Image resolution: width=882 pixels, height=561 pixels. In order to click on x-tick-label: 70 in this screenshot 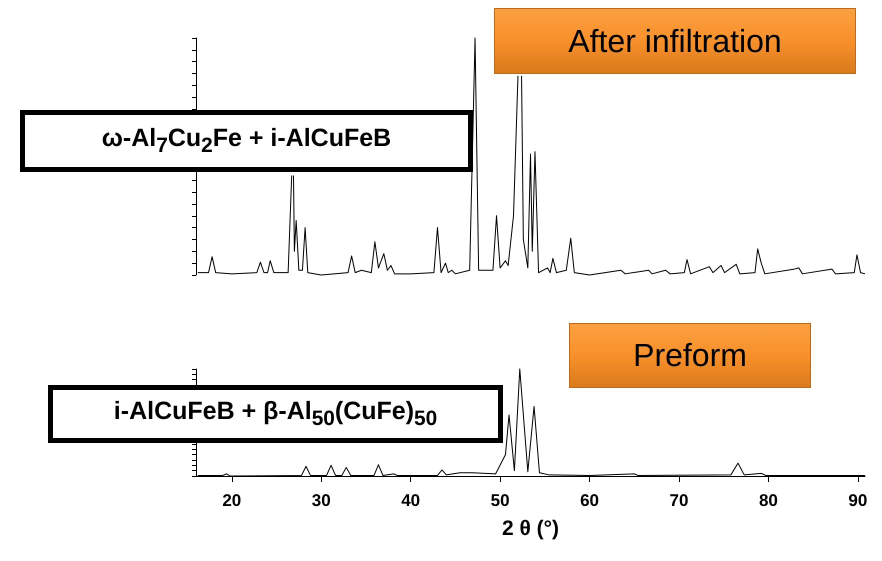, I will do `click(679, 500)`.